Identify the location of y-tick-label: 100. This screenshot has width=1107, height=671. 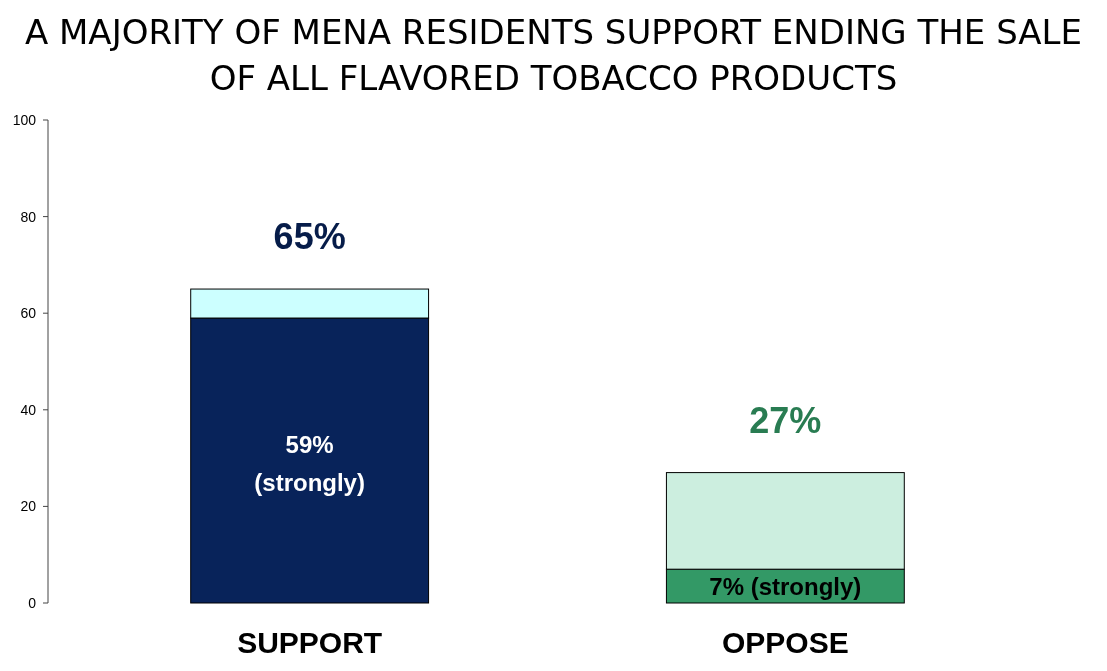
(24, 120).